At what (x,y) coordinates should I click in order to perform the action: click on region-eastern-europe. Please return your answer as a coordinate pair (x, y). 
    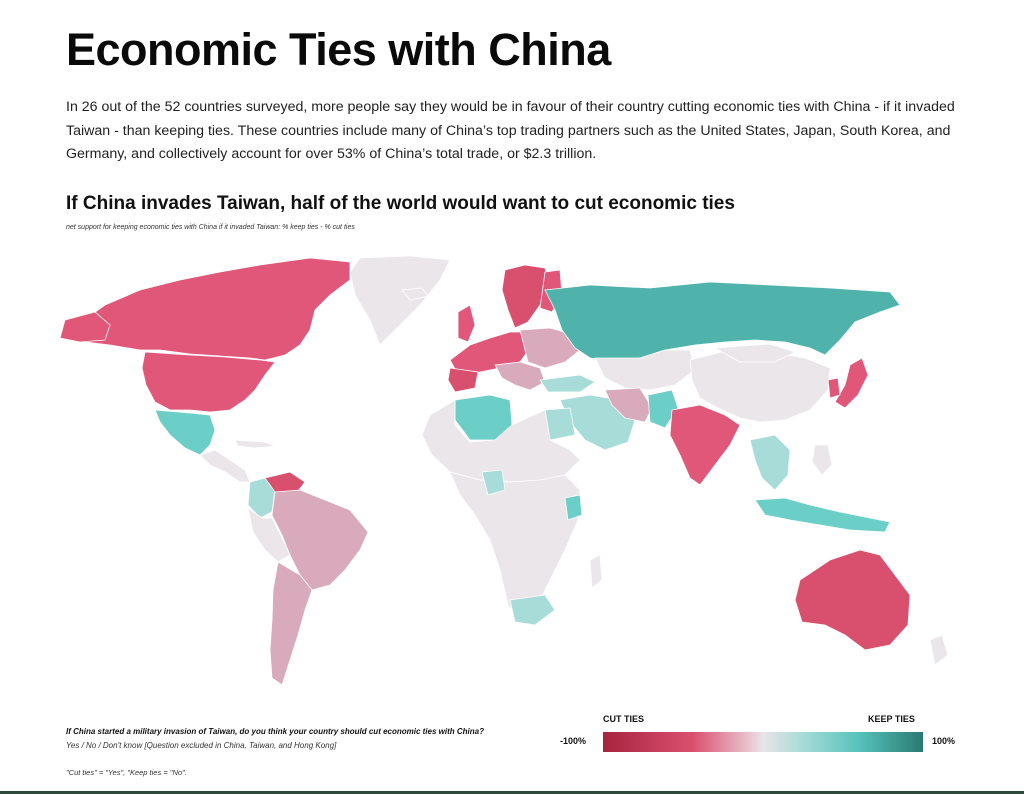
    Looking at the image, I should click on (550, 348).